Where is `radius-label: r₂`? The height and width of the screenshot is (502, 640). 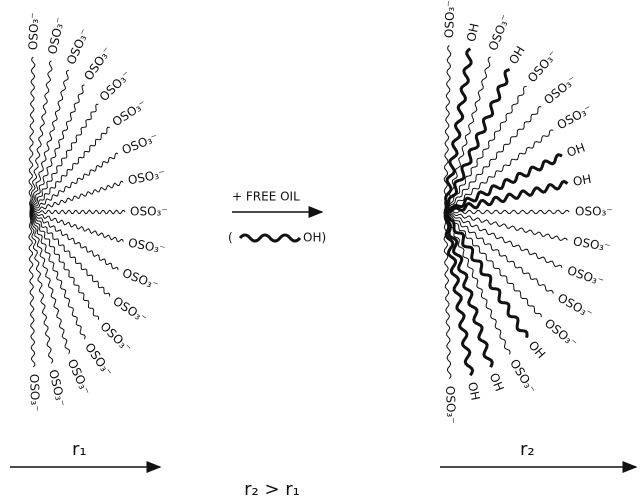 radius-label: r₂ is located at coordinates (527, 449).